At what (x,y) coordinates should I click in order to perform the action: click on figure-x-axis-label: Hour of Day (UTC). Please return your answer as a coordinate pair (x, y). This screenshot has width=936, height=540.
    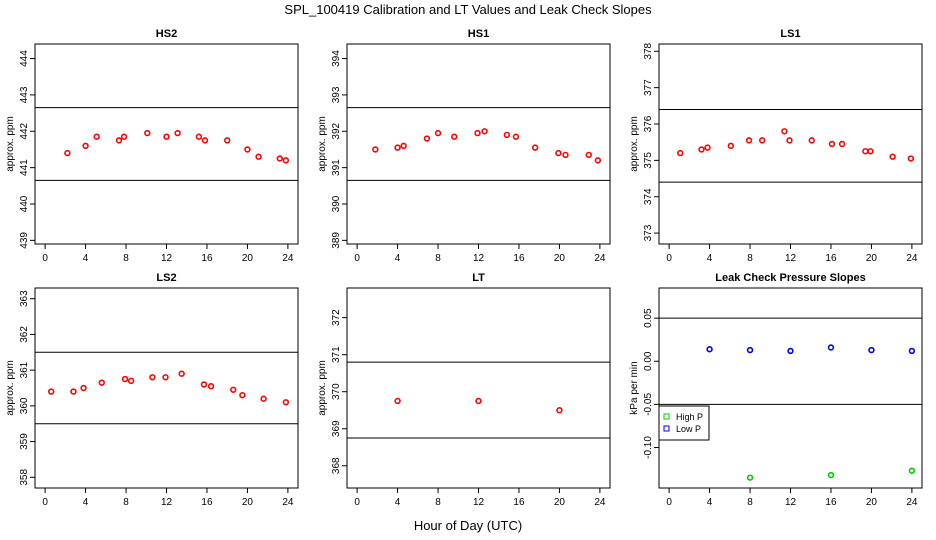
    Looking at the image, I should click on (468, 525).